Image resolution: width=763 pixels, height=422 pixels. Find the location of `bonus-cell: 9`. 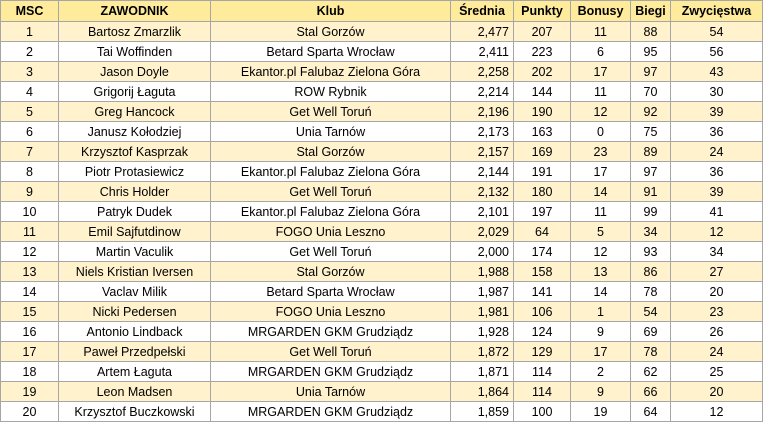

bonus-cell: 9 is located at coordinates (600, 331).